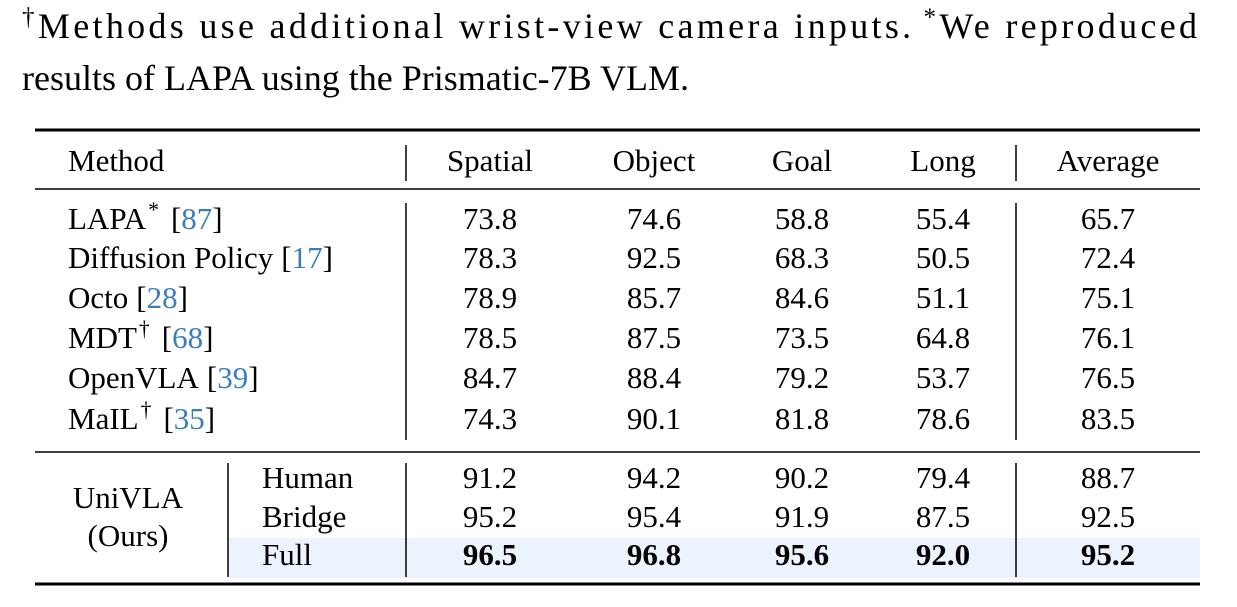 The width and height of the screenshot is (1237, 607). Describe the element at coordinates (802, 377) in the screenshot. I see `cell-value: 79.2` at that location.